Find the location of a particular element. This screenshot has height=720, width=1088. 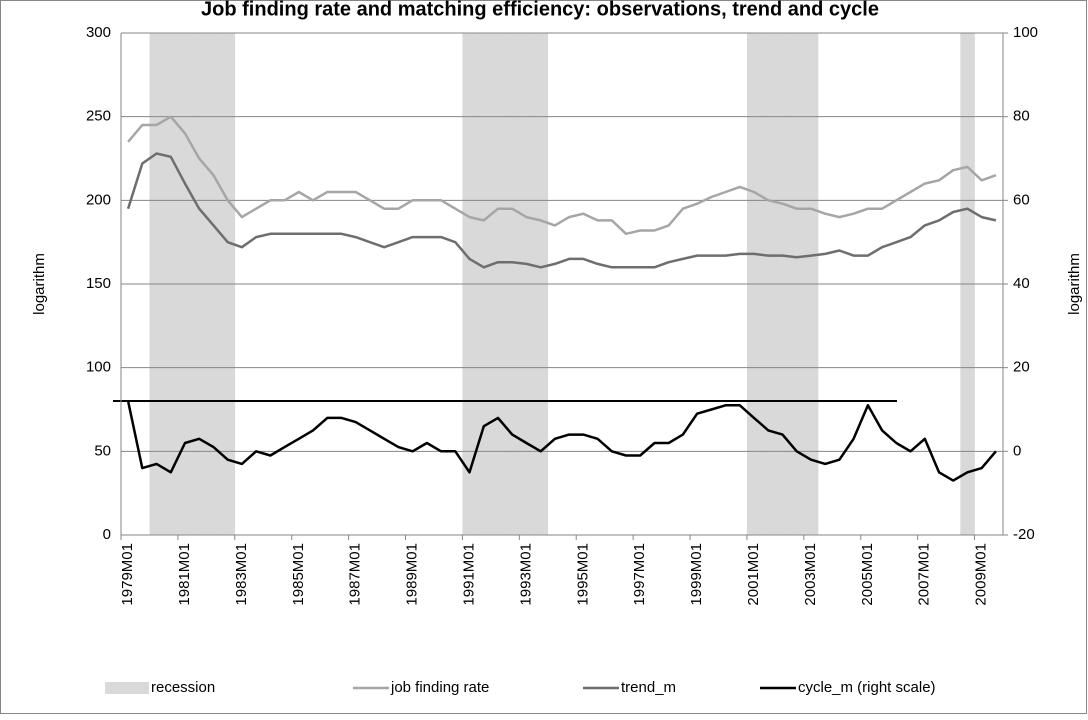

y-tick-label: 200 is located at coordinates (98, 199).